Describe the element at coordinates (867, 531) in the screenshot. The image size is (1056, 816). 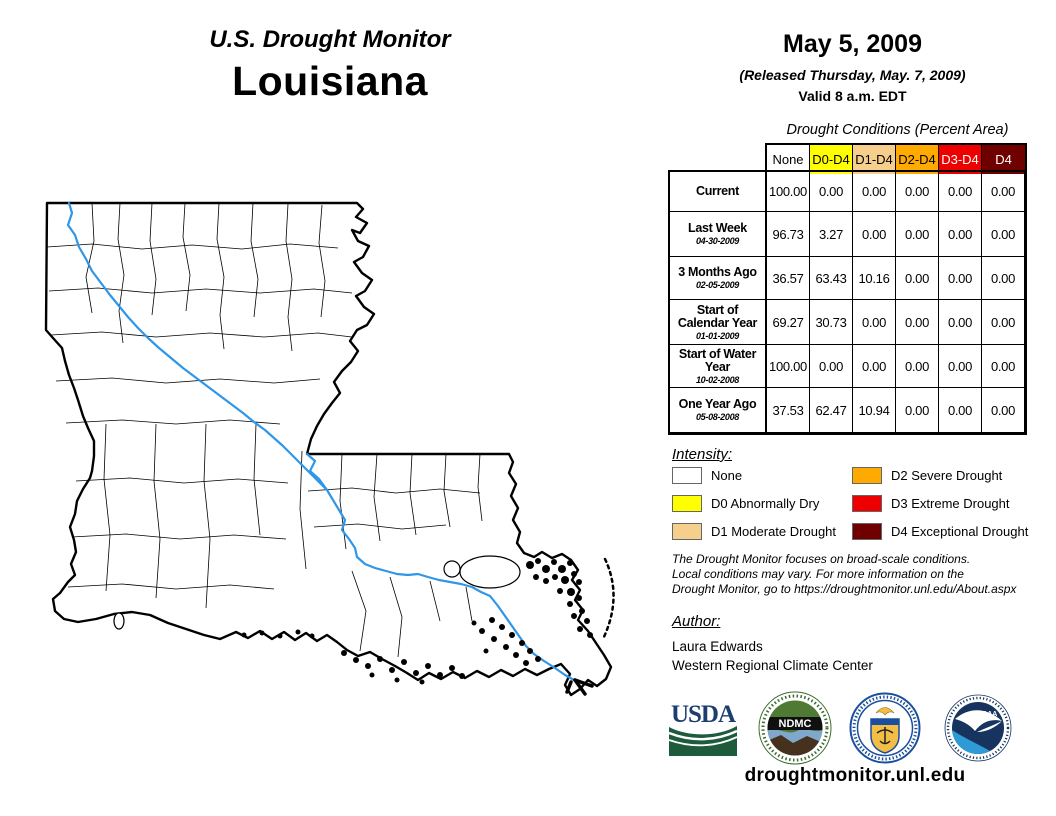
I see `d4-swatch` at that location.